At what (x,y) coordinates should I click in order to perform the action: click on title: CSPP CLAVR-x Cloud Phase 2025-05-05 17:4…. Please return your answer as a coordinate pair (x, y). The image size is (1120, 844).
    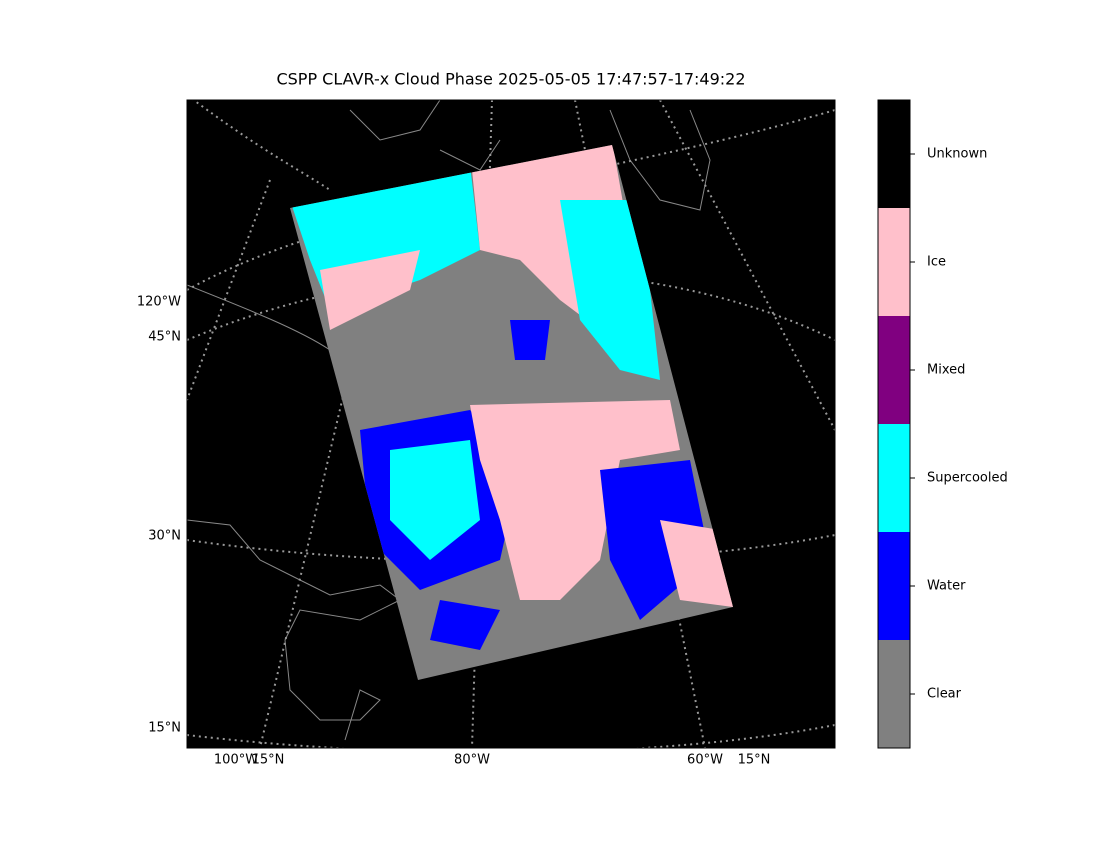
    Looking at the image, I should click on (510, 79).